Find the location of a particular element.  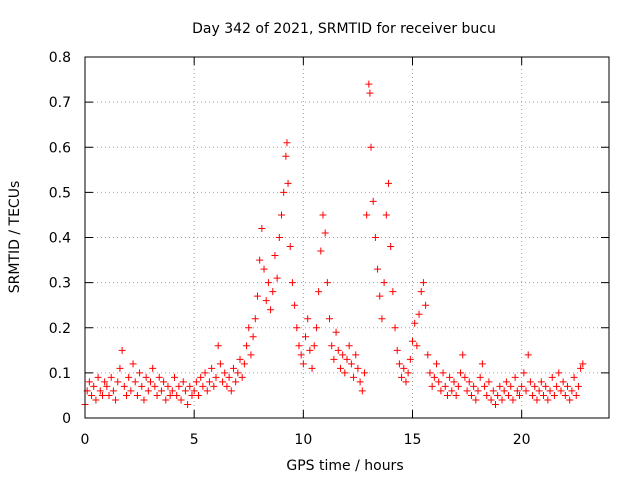

x-tick-label: 20 is located at coordinates (522, 440).